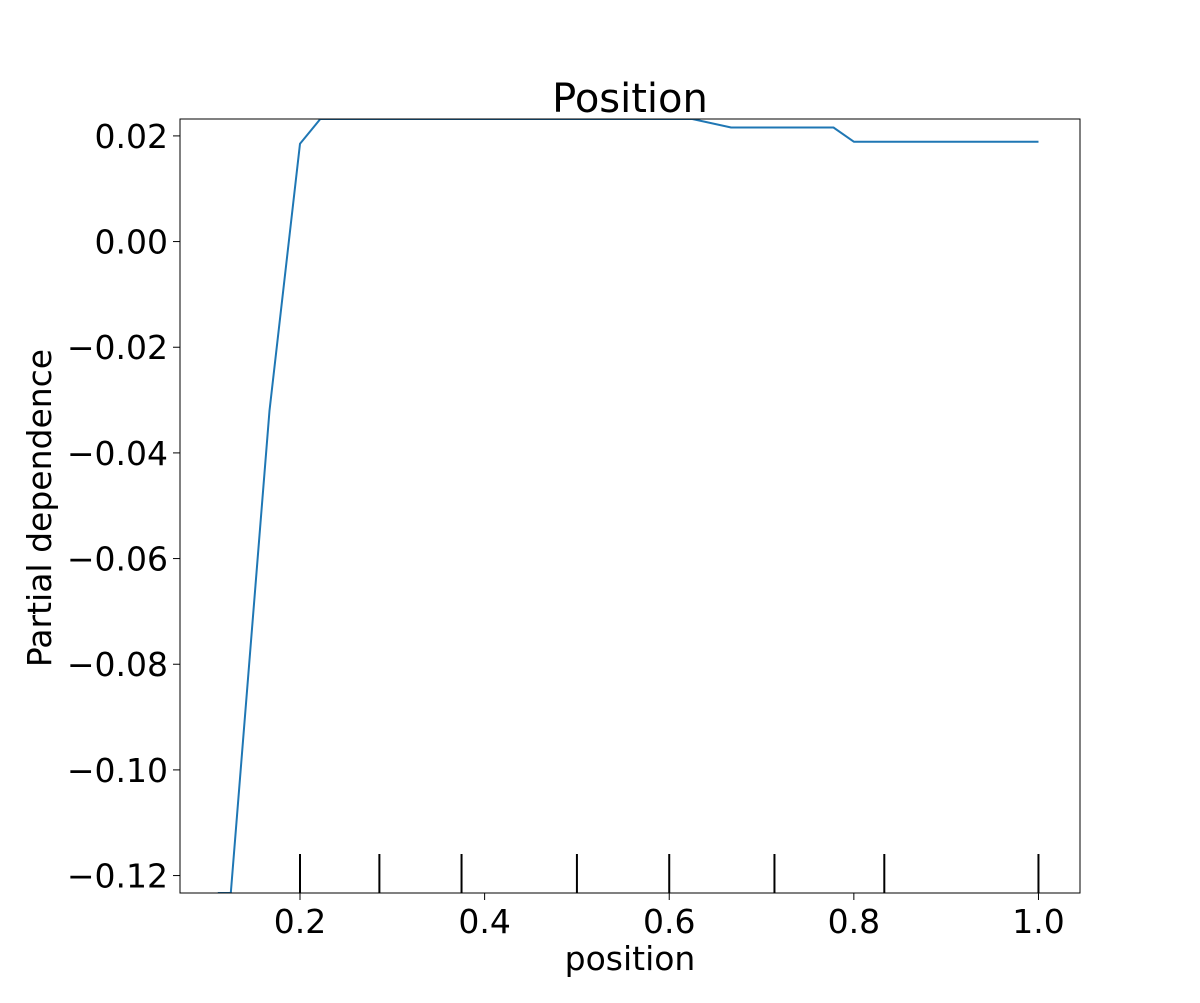 The image size is (1200, 1003). Describe the element at coordinates (117, 770) in the screenshot. I see `y-tick-label-6: −0.10` at that location.